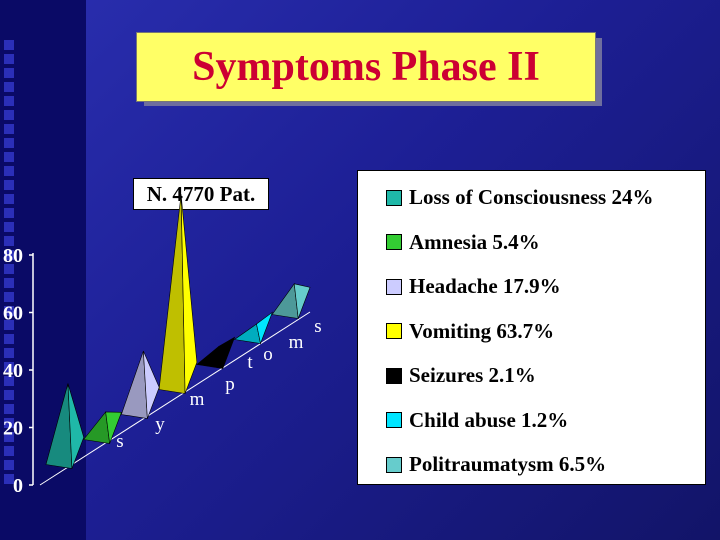  Describe the element at coordinates (13, 429) in the screenshot. I see `y-tick-label: 20` at that location.